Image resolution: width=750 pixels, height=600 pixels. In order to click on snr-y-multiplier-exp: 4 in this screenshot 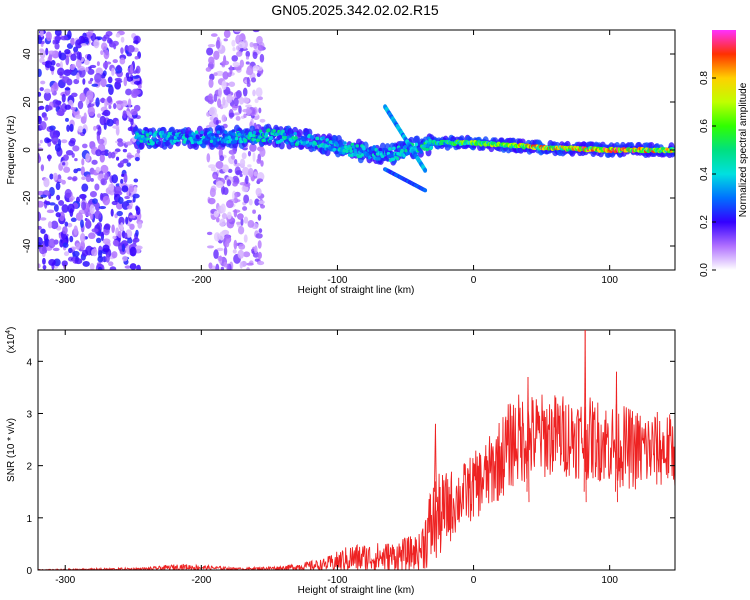, I will do `click(8, 332)`.